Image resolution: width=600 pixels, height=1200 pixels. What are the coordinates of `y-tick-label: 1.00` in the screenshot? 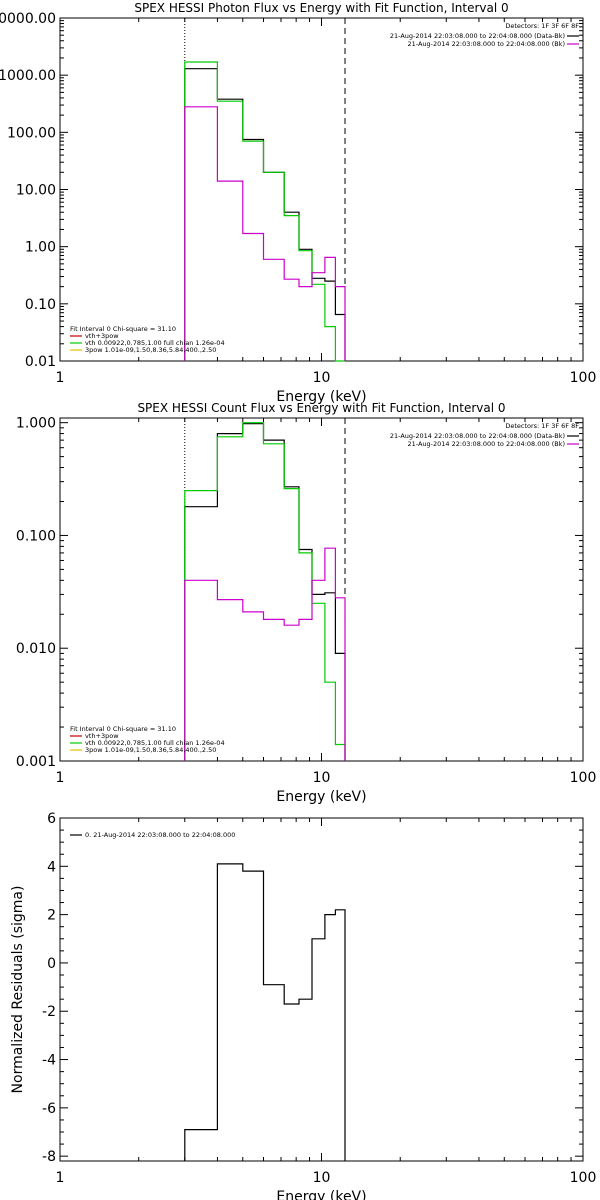 It's located at (40, 248).